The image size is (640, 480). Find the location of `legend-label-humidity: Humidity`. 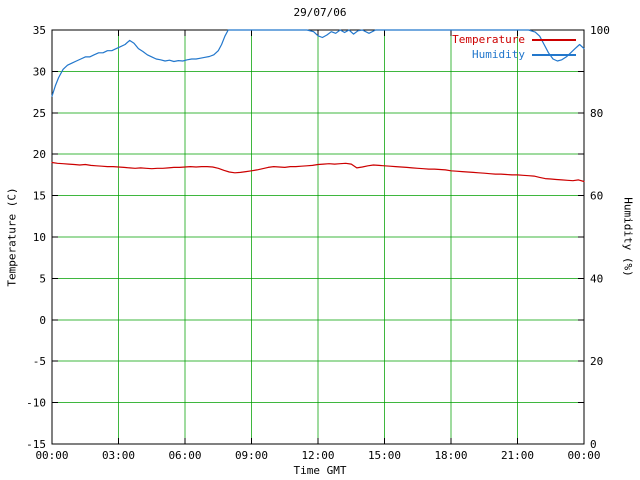

legend-label-humidity: Humidity is located at coordinates (498, 54).